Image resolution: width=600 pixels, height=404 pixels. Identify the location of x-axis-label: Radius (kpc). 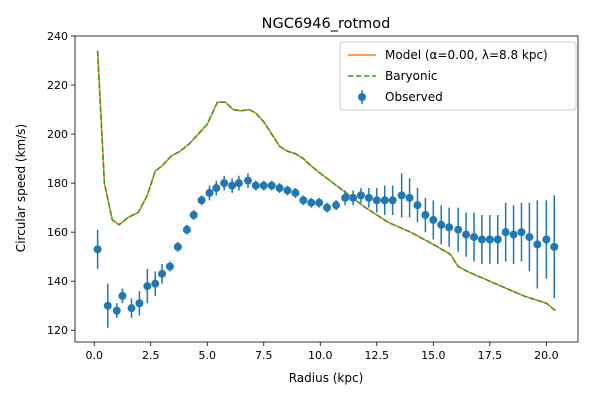
(326, 378).